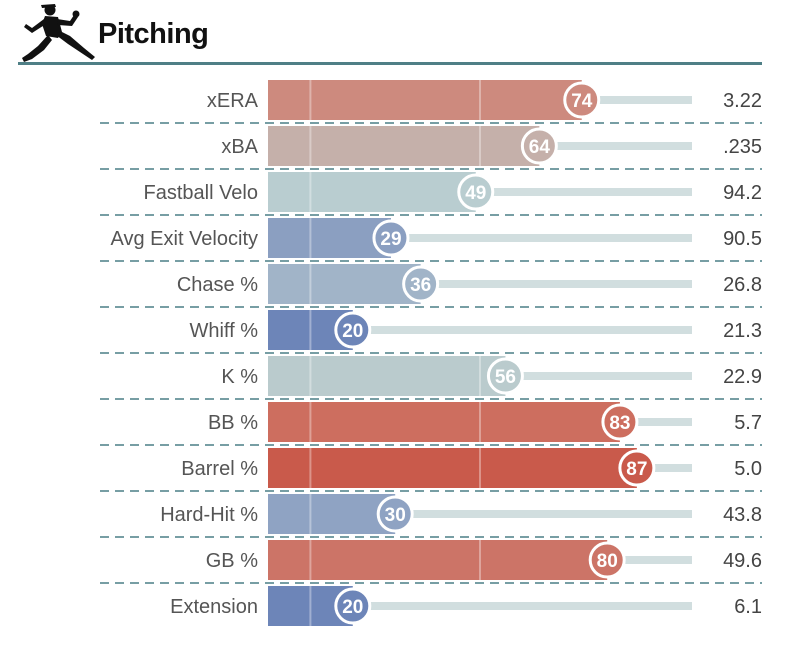  I want to click on percentile-label: 80, so click(607, 561).